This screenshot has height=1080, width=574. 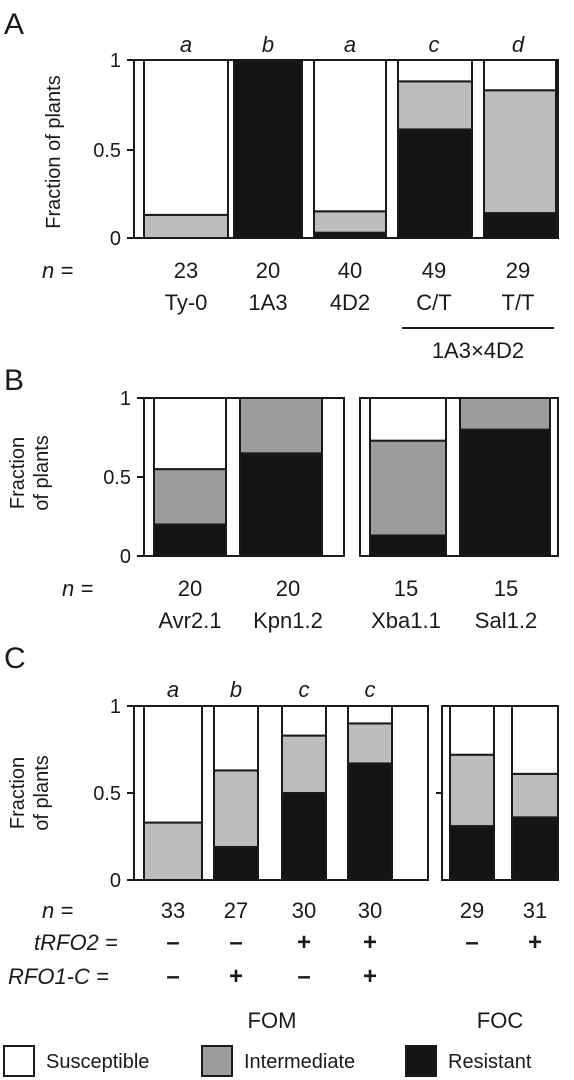 I want to click on legend-label-resistant: Resistant, so click(x=490, y=1062).